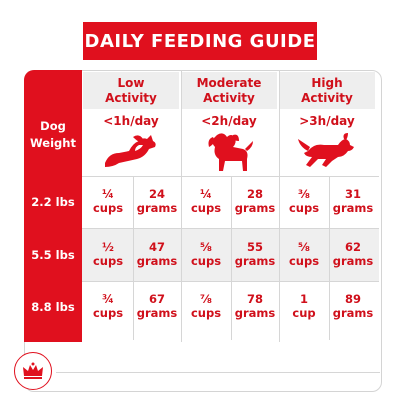  Describe the element at coordinates (254, 299) in the screenshot. I see `grams-amount: 78` at that location.